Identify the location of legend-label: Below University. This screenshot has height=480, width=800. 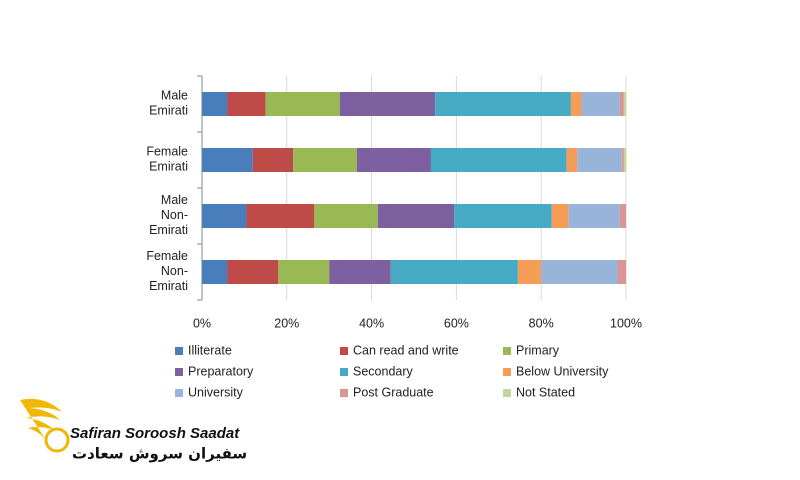
(562, 371).